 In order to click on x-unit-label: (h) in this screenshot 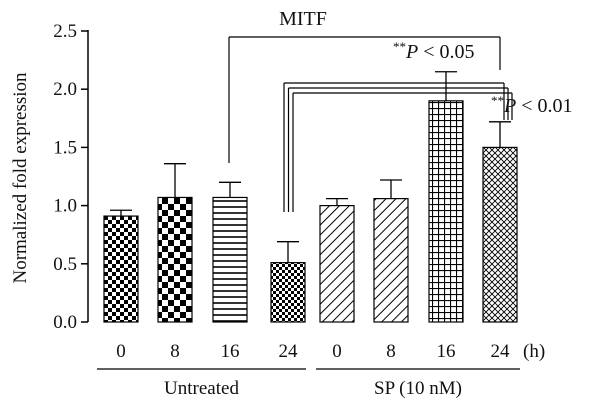, I will do `click(534, 351)`.